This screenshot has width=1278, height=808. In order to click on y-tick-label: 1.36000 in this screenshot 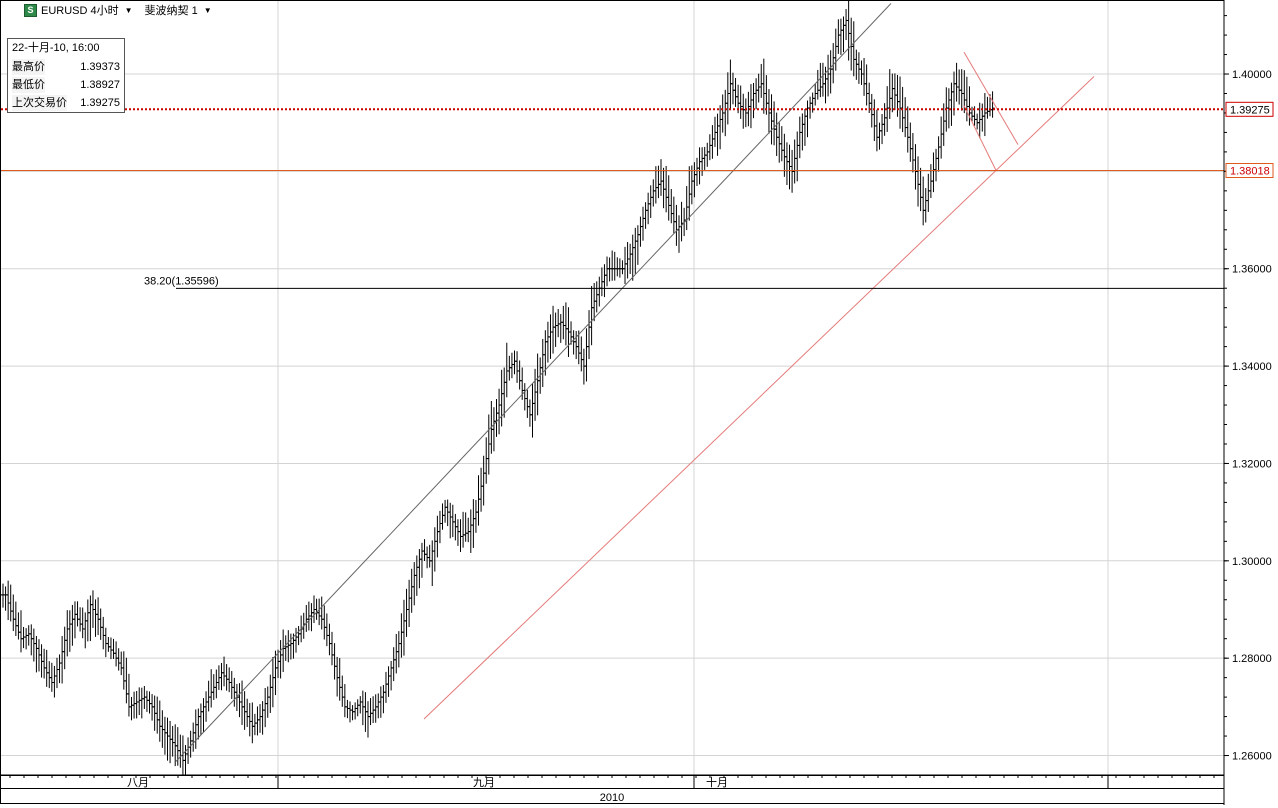, I will do `click(1252, 270)`.